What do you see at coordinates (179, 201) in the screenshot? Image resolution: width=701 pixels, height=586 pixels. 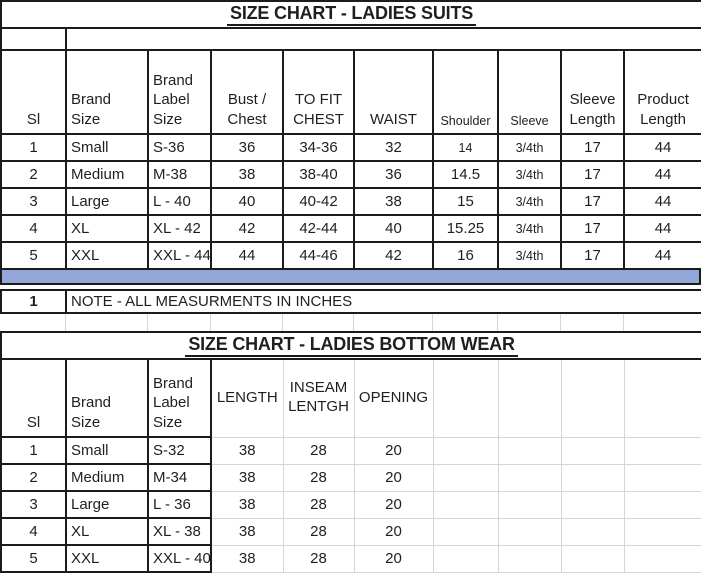 I see `cell-label: L - 40` at bounding box center [179, 201].